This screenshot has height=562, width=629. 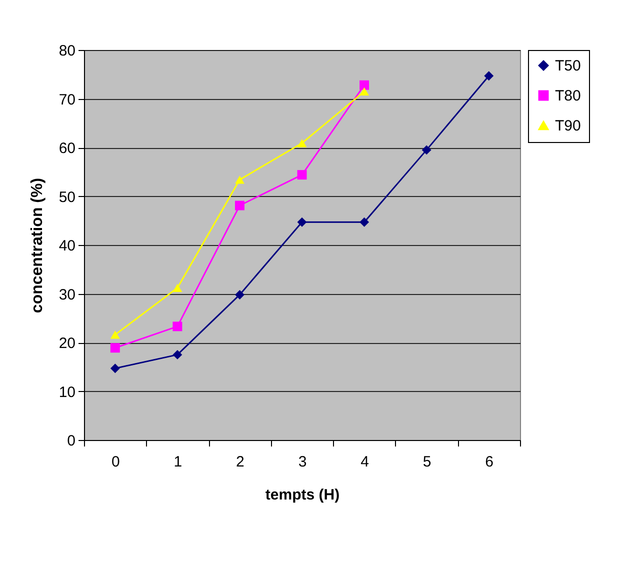 I want to click on x-tick-label: 2, so click(x=240, y=462).